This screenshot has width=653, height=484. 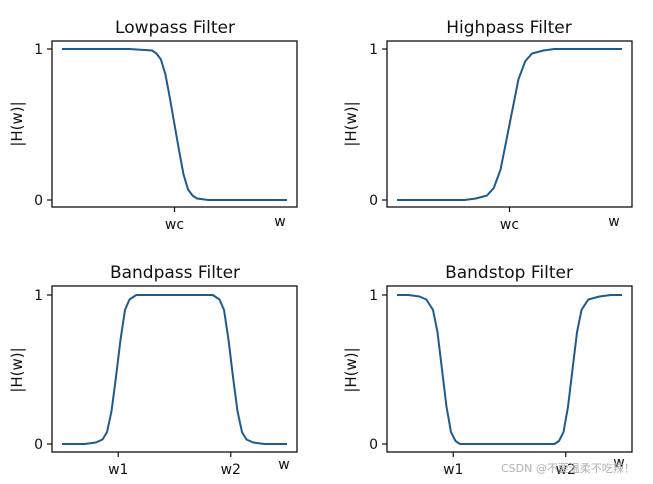 What do you see at coordinates (175, 28) in the screenshot?
I see `chart-title: Lowpass Filter` at bounding box center [175, 28].